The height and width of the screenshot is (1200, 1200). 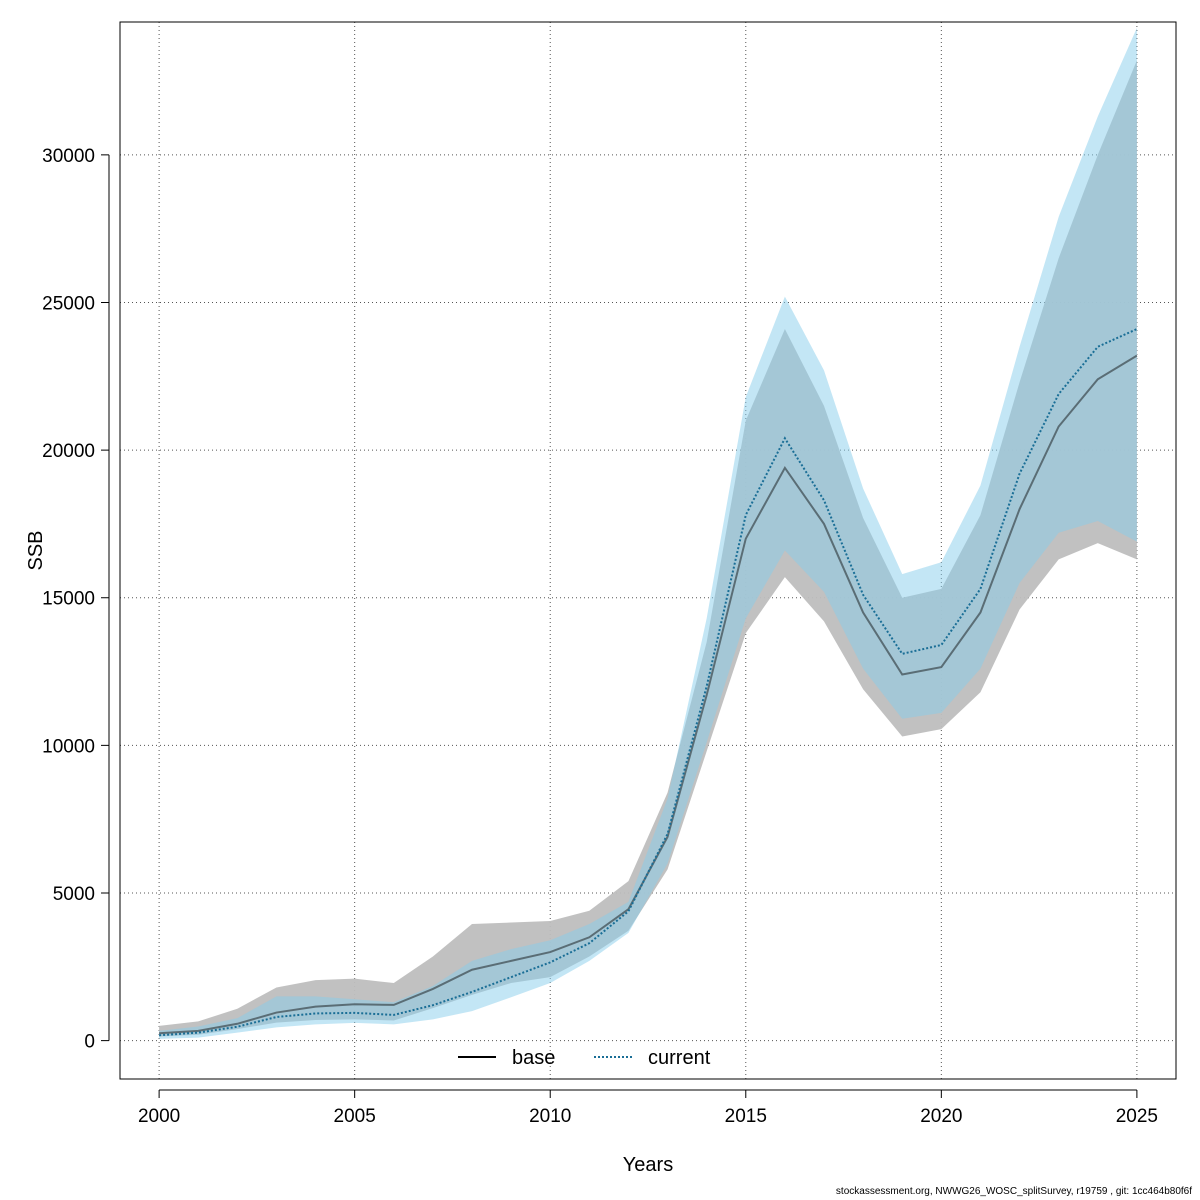 I want to click on y-tick-label-0: 0, so click(x=89, y=1042).